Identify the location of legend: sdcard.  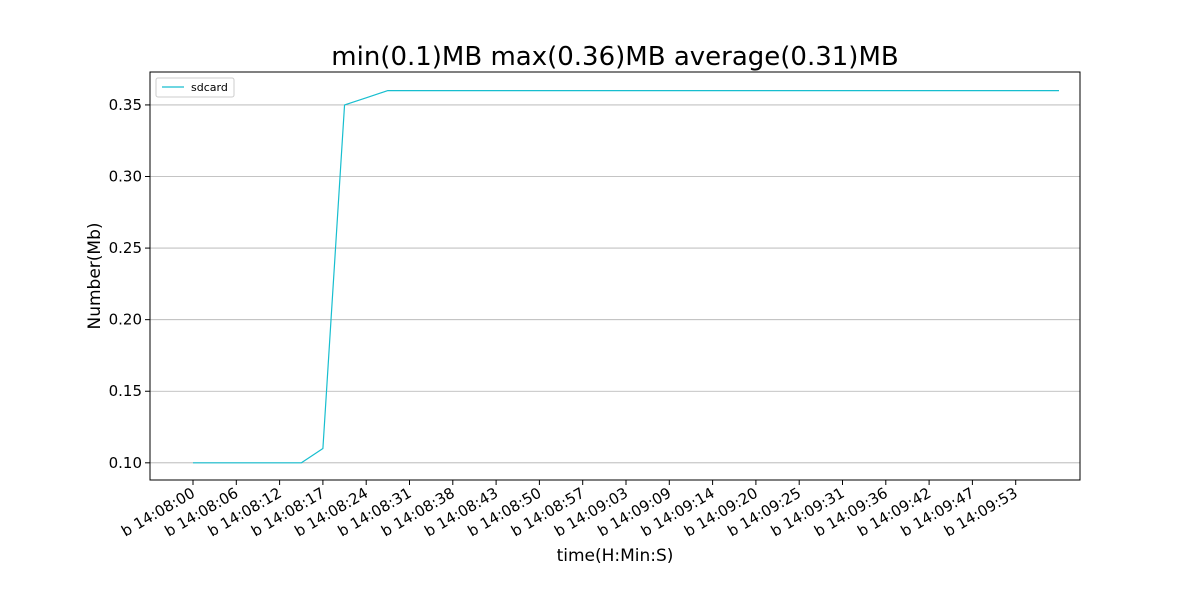
(195, 87).